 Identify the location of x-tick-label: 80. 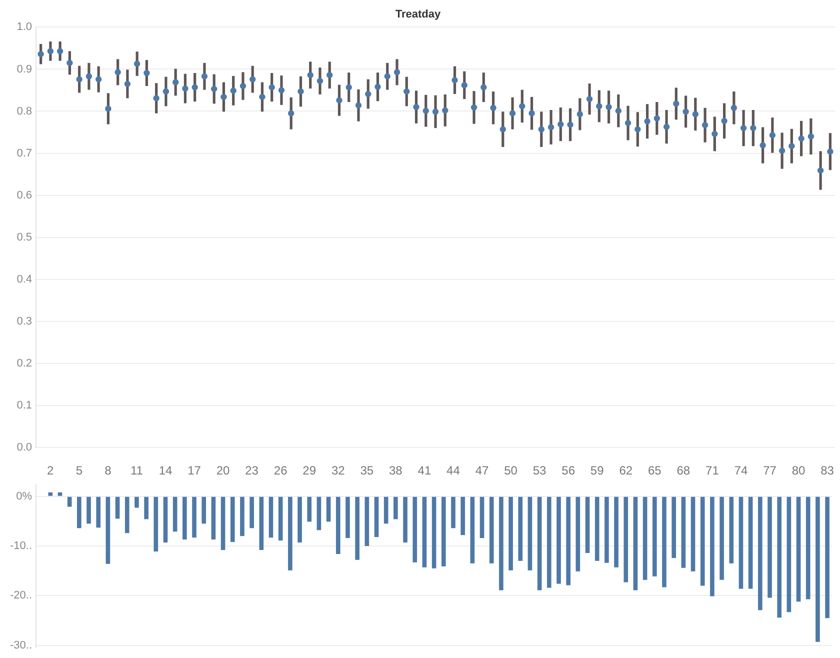
(799, 471).